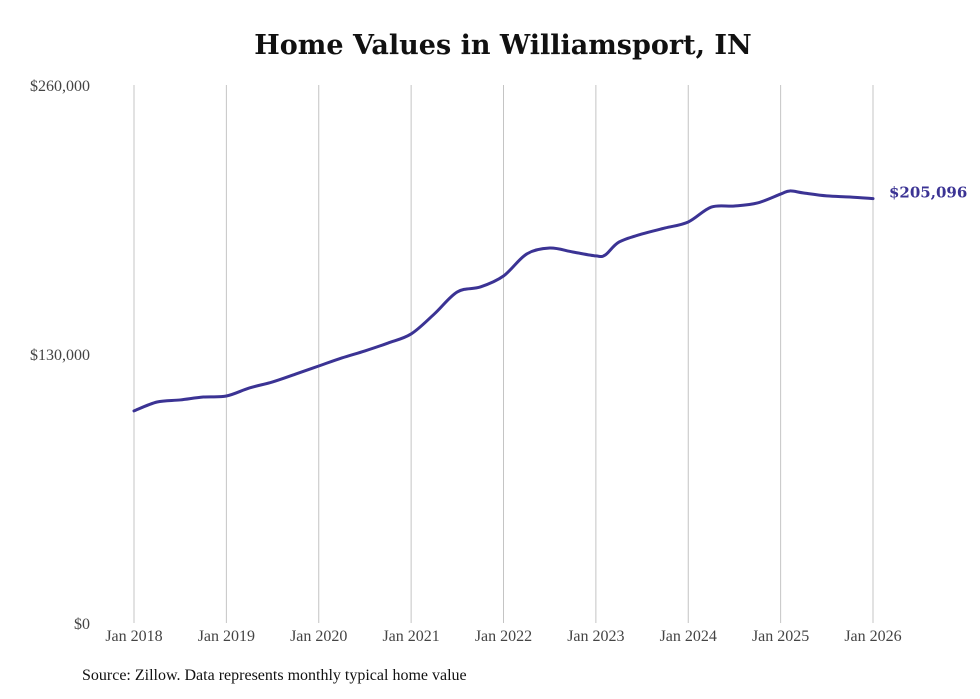 This screenshot has width=980, height=699. Describe the element at coordinates (595, 636) in the screenshot. I see `x-tick-label: Jan 2023` at that location.